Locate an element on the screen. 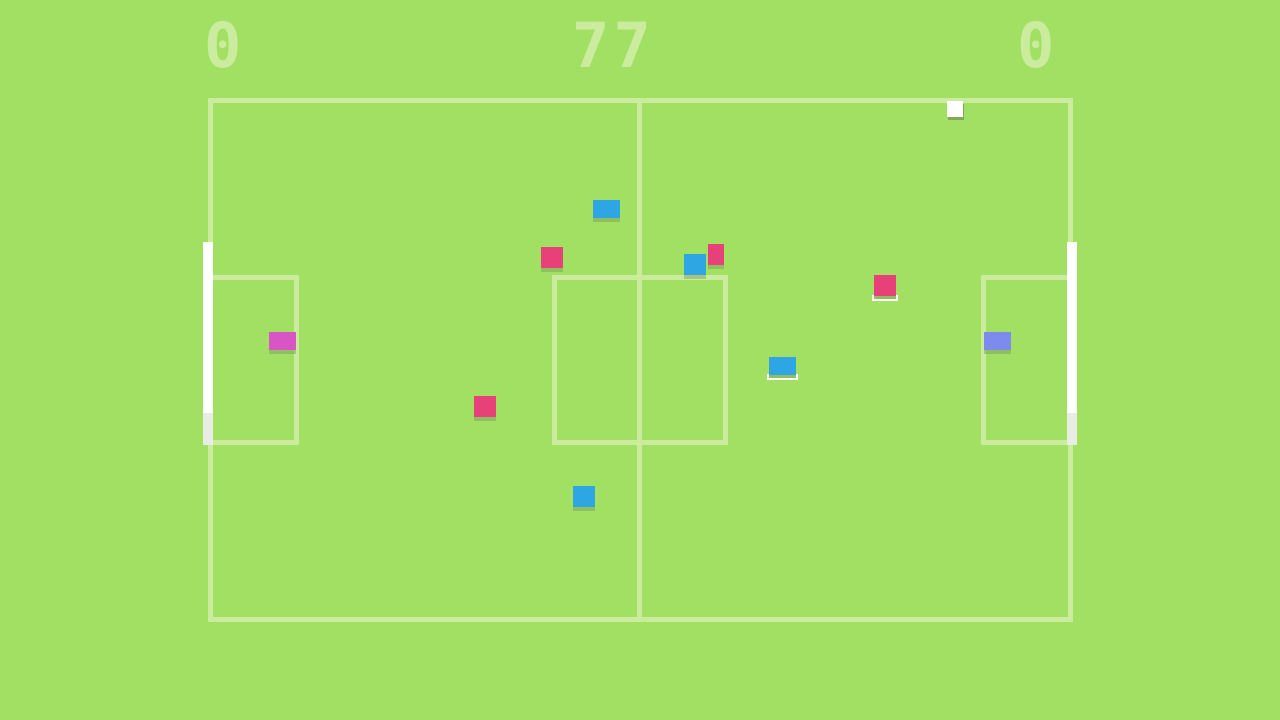 This screenshot has height=720, width=1280. goalkeeper-right is located at coordinates (997, 341).